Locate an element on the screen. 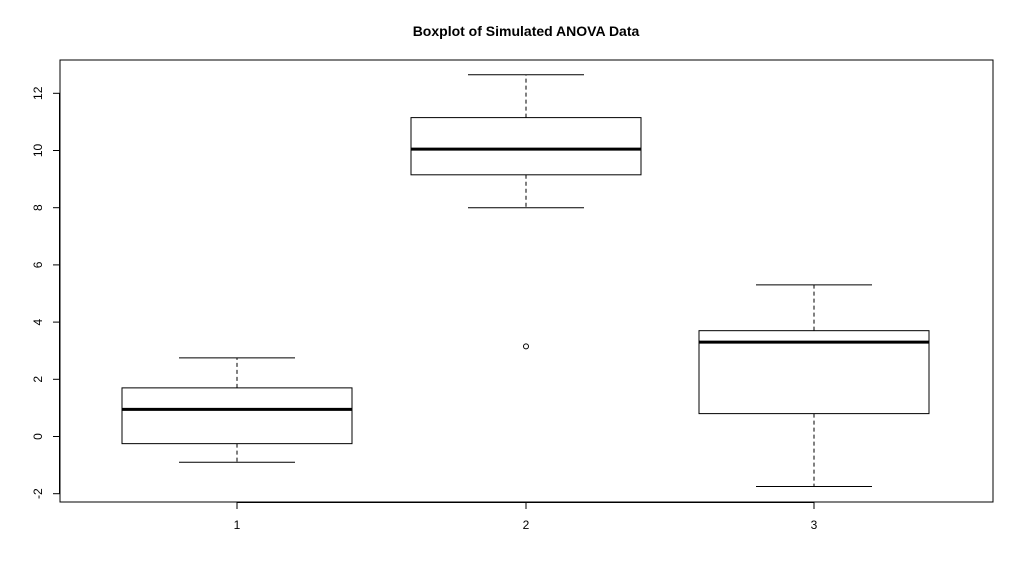  y-tick-label: 2 is located at coordinates (38, 379).